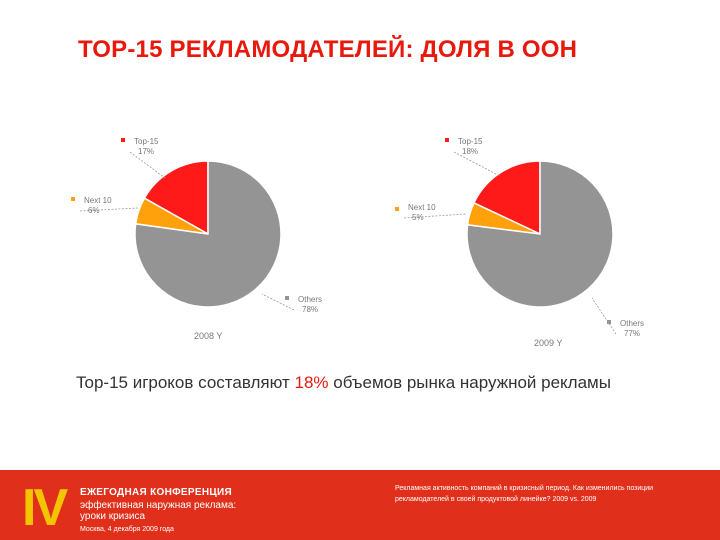 The image size is (720, 540). I want to click on slice-value-label: 5%, so click(418, 217).